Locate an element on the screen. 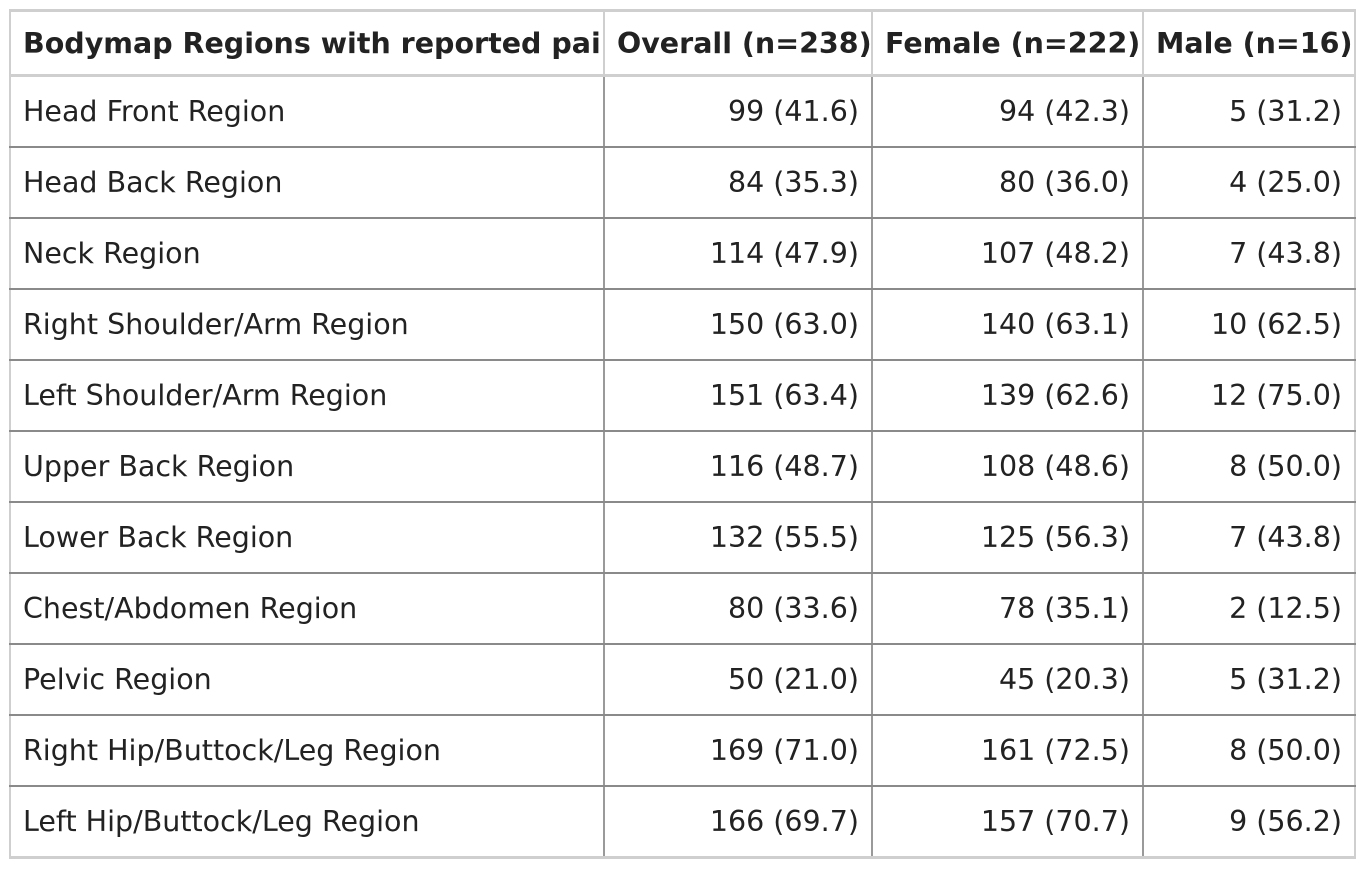 The height and width of the screenshot is (878, 1362). overall-cell: 99 (41.6) is located at coordinates (738, 111).